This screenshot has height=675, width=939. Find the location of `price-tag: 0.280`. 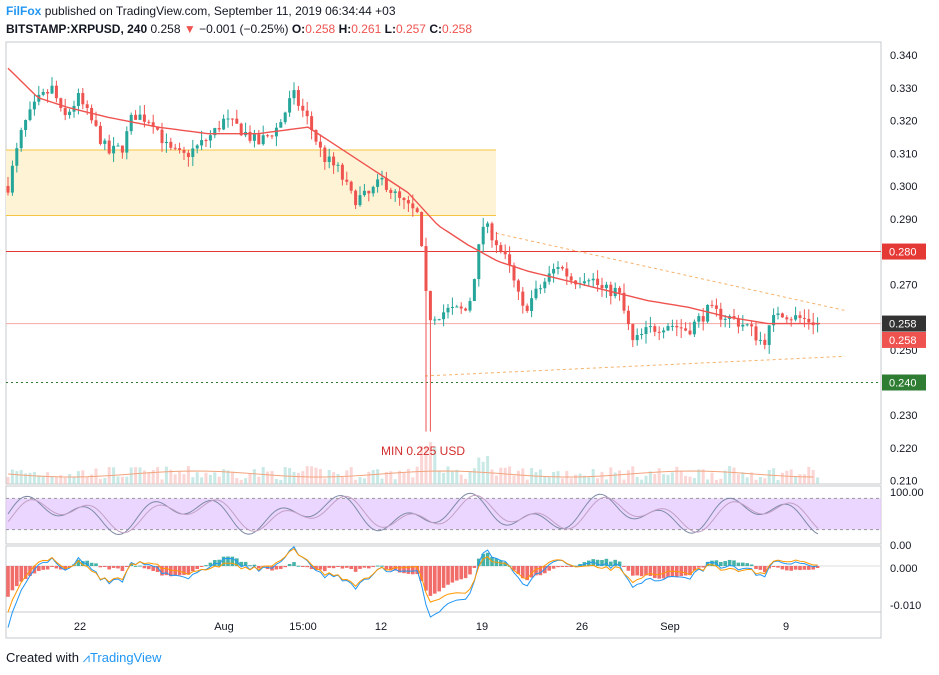

price-tag: 0.280 is located at coordinates (904, 251).